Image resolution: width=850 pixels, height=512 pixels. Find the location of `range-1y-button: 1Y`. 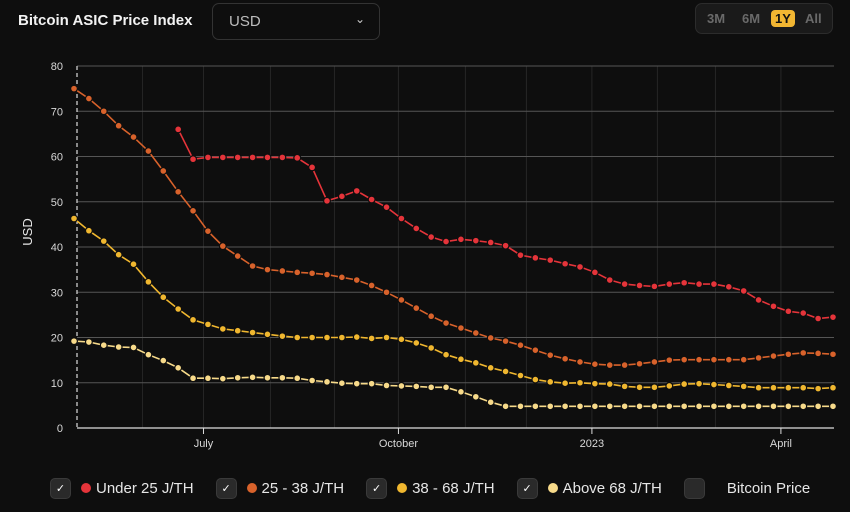

range-1y-button: 1Y is located at coordinates (783, 18).